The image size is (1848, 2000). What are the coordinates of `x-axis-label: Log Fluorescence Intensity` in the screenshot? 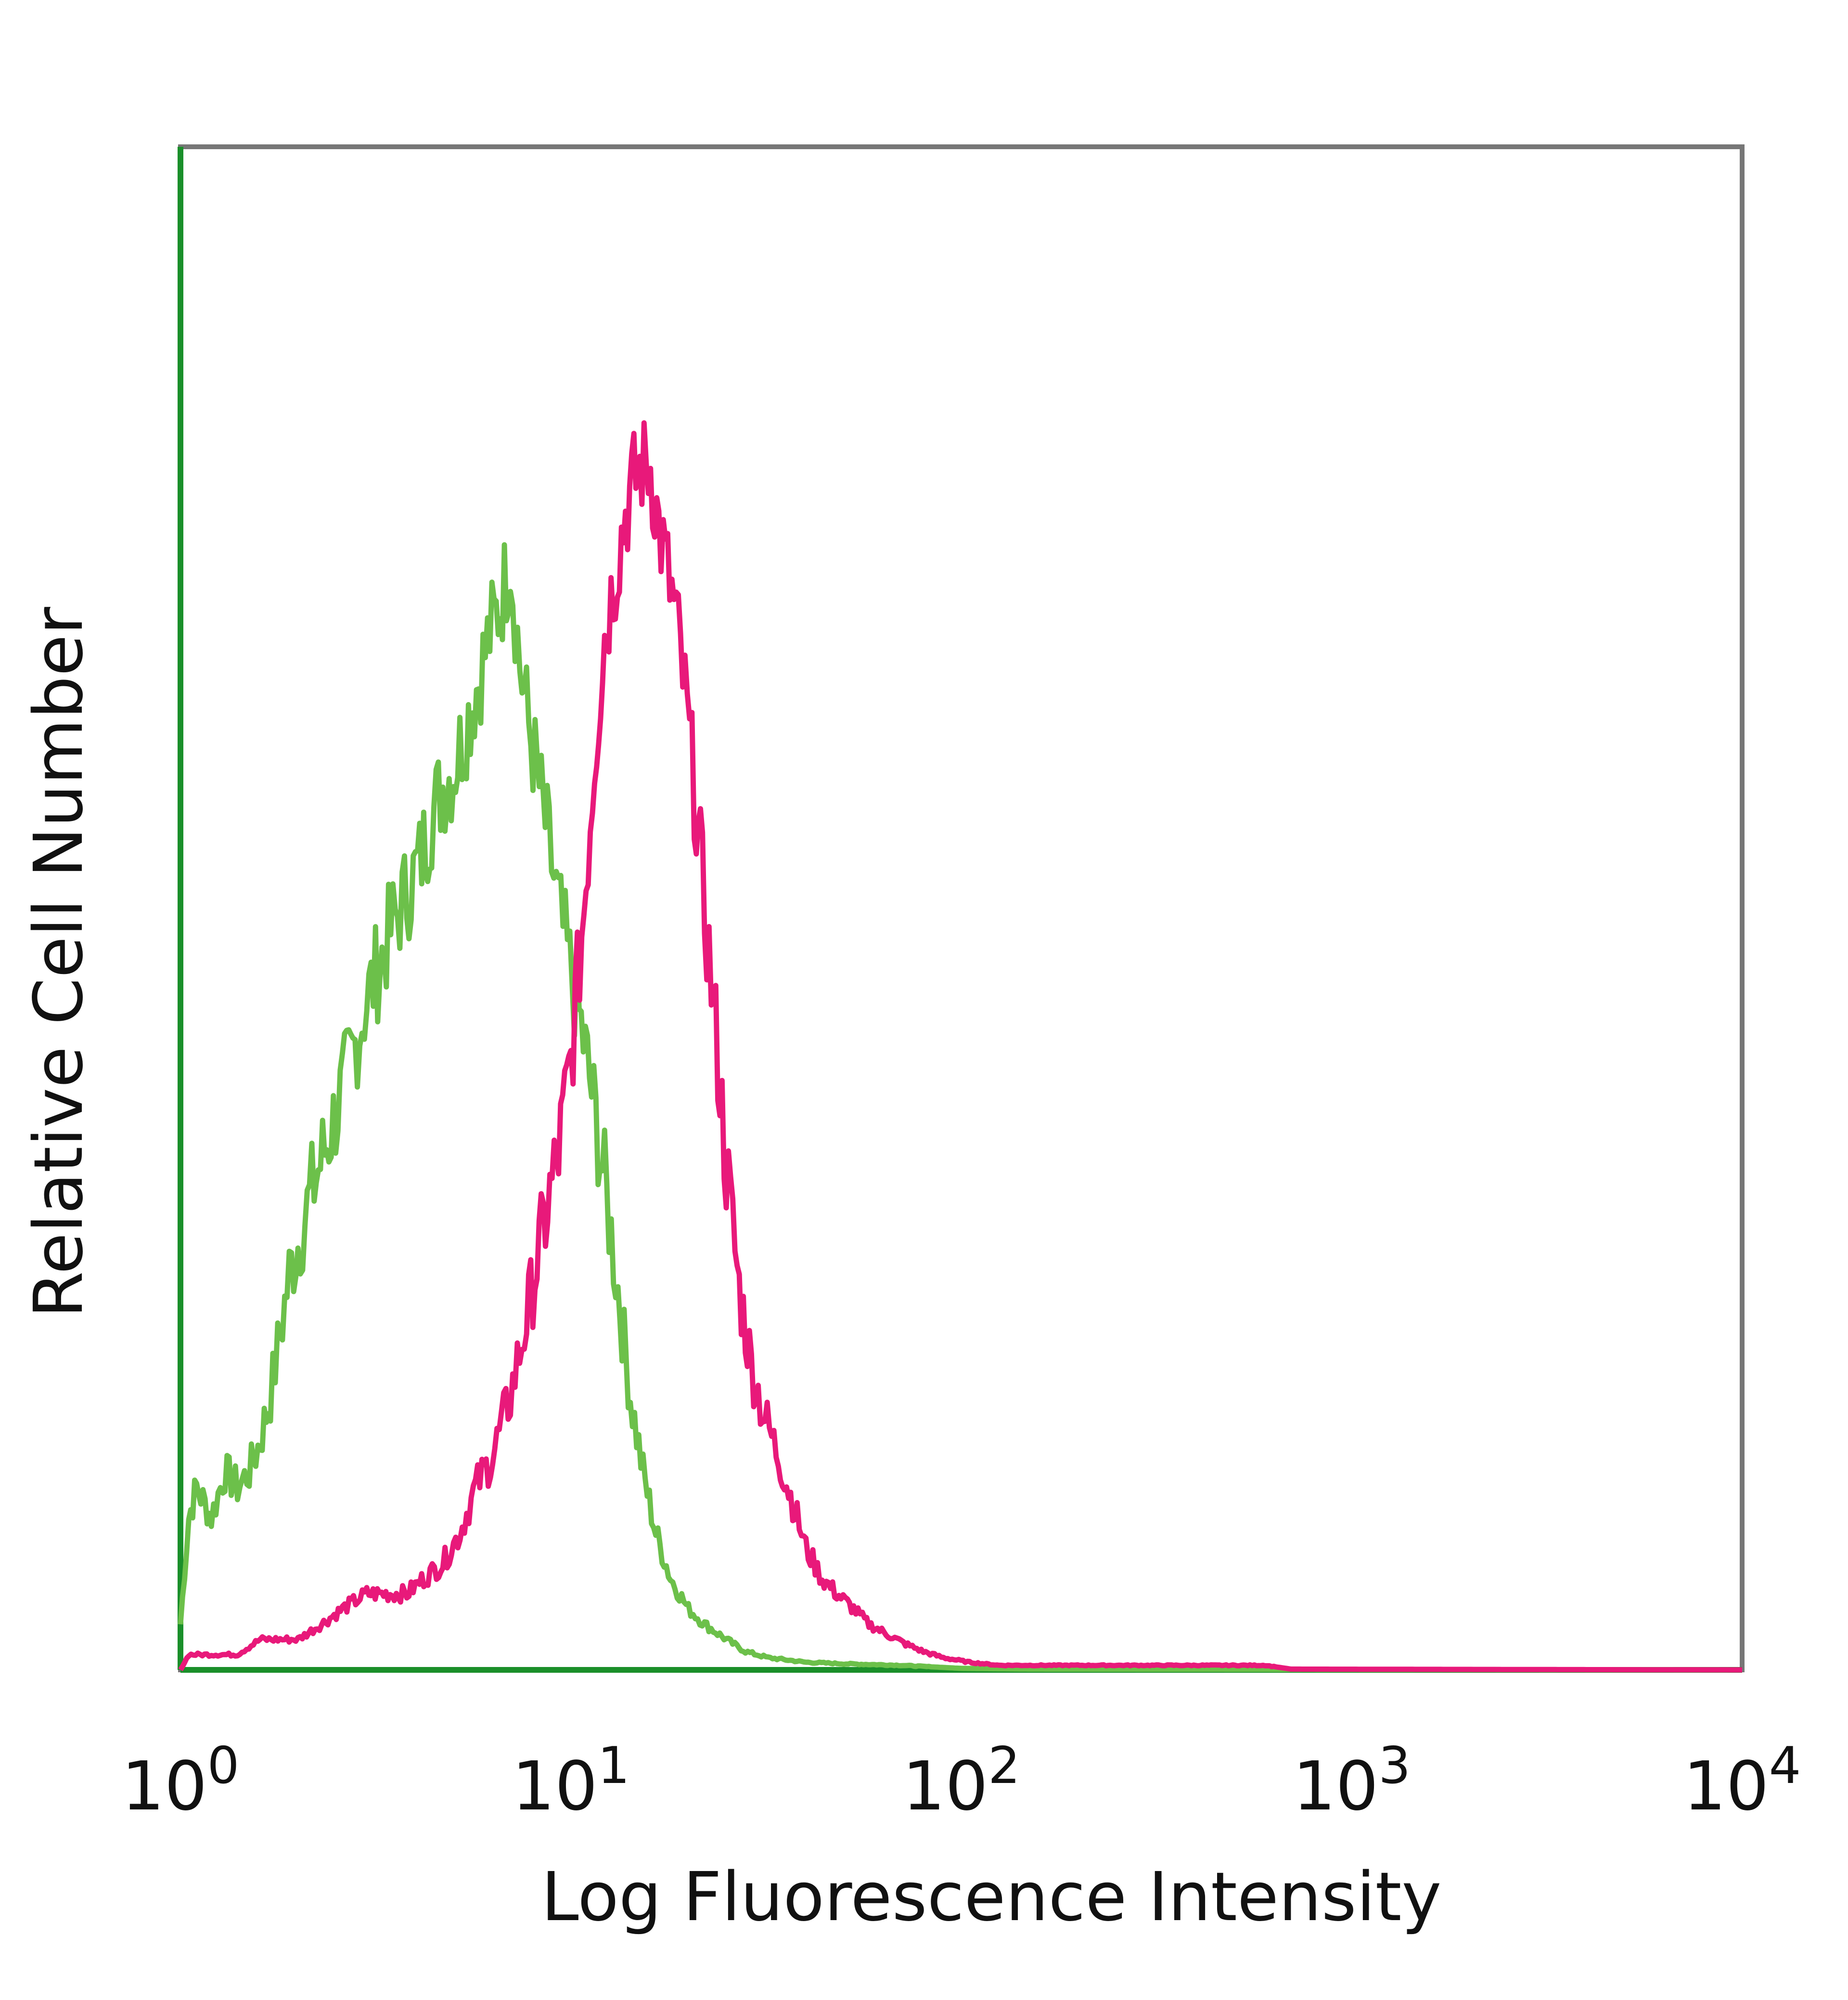 It's located at (991, 1897).